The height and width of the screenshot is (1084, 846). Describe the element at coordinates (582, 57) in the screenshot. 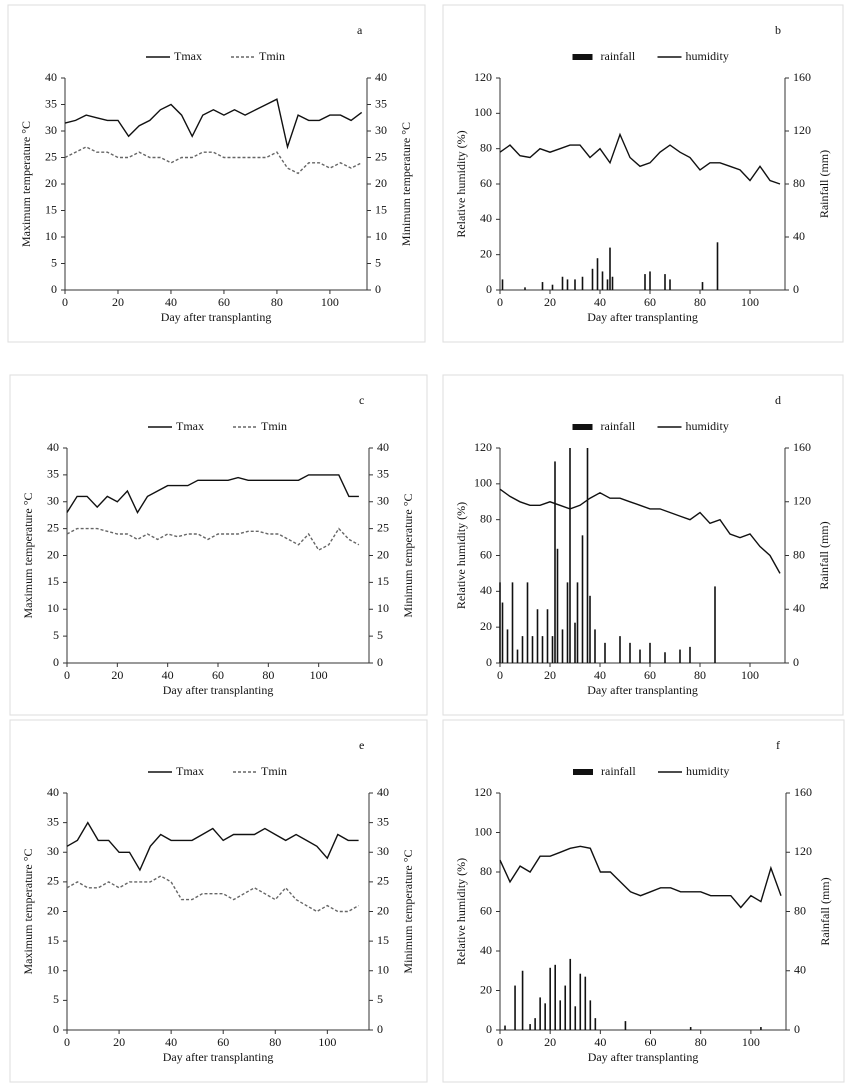

I see `legend-swatch` at that location.